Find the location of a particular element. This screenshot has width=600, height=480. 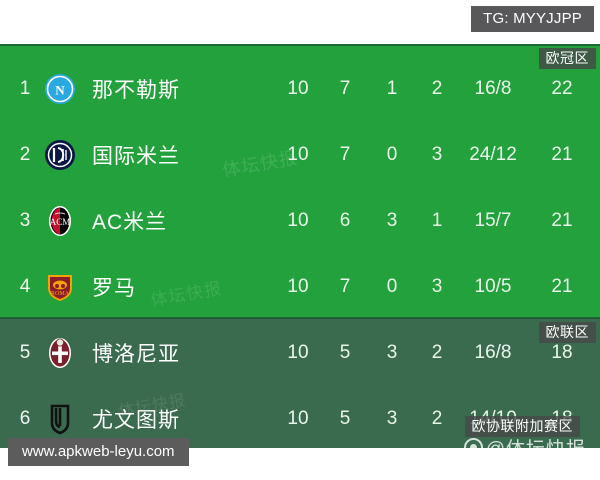

team-name: 罗马 is located at coordinates (114, 288).